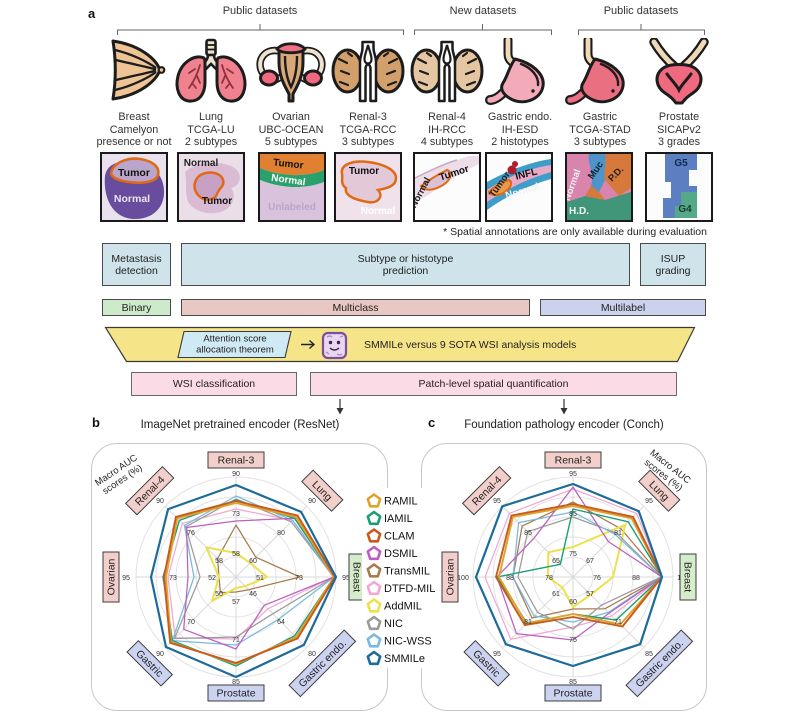  Describe the element at coordinates (404, 659) in the screenshot. I see `svg-text: SMMILe` at that location.